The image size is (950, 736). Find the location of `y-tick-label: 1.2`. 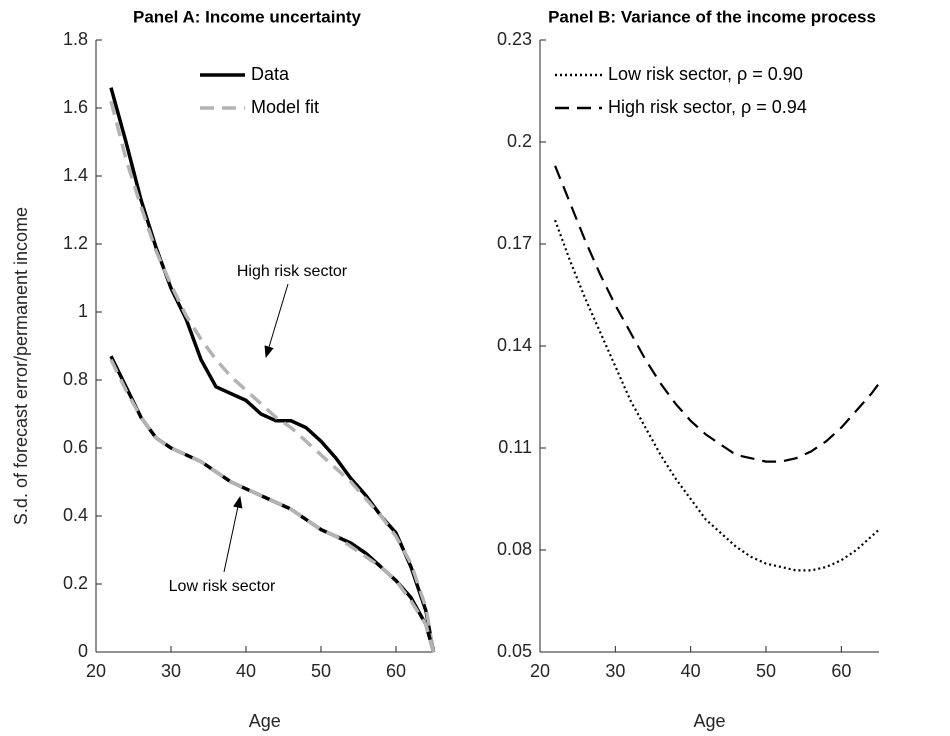

y-tick-label: 1.2 is located at coordinates (75, 243).